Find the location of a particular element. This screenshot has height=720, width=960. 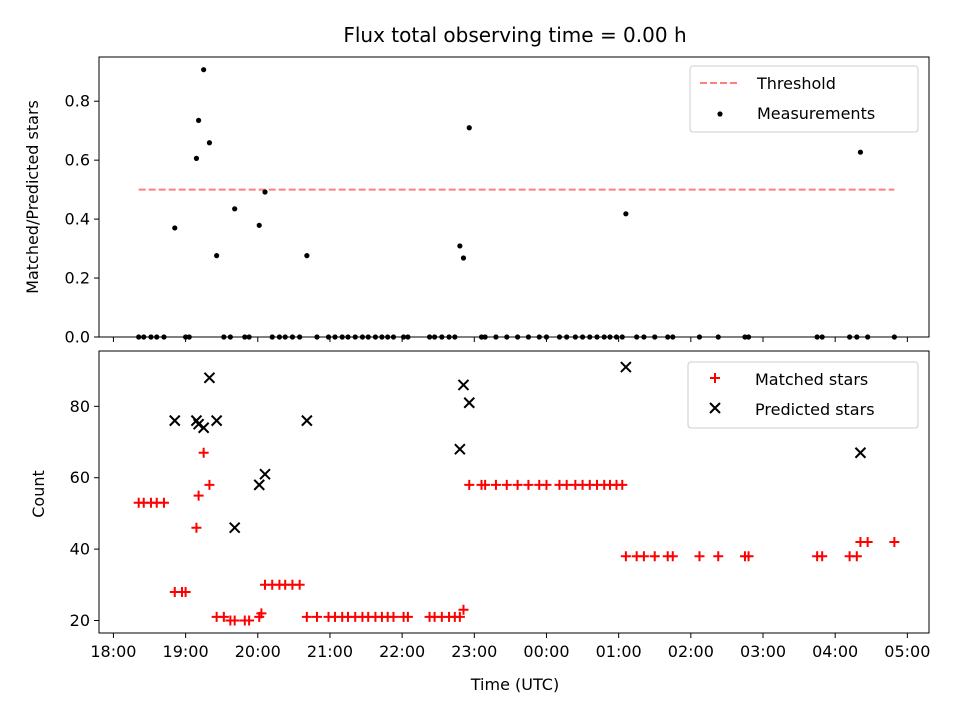

x-tick-label: 21:00 is located at coordinates (330, 651).